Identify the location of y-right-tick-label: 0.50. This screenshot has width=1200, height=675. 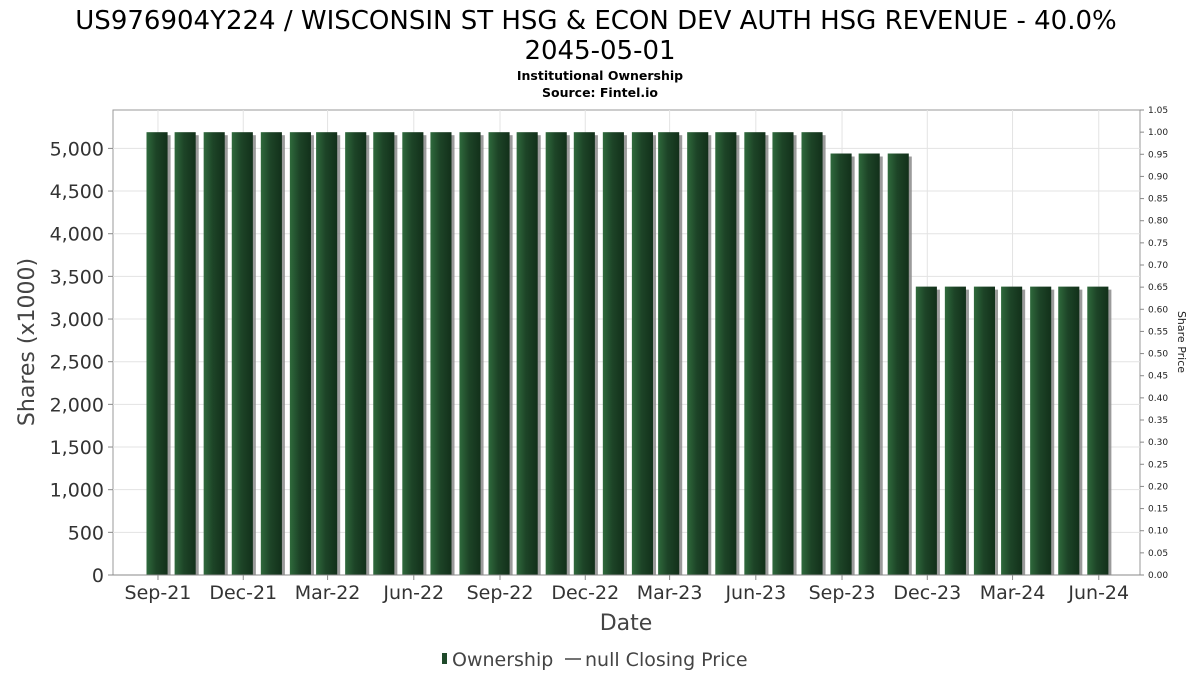
(1158, 355).